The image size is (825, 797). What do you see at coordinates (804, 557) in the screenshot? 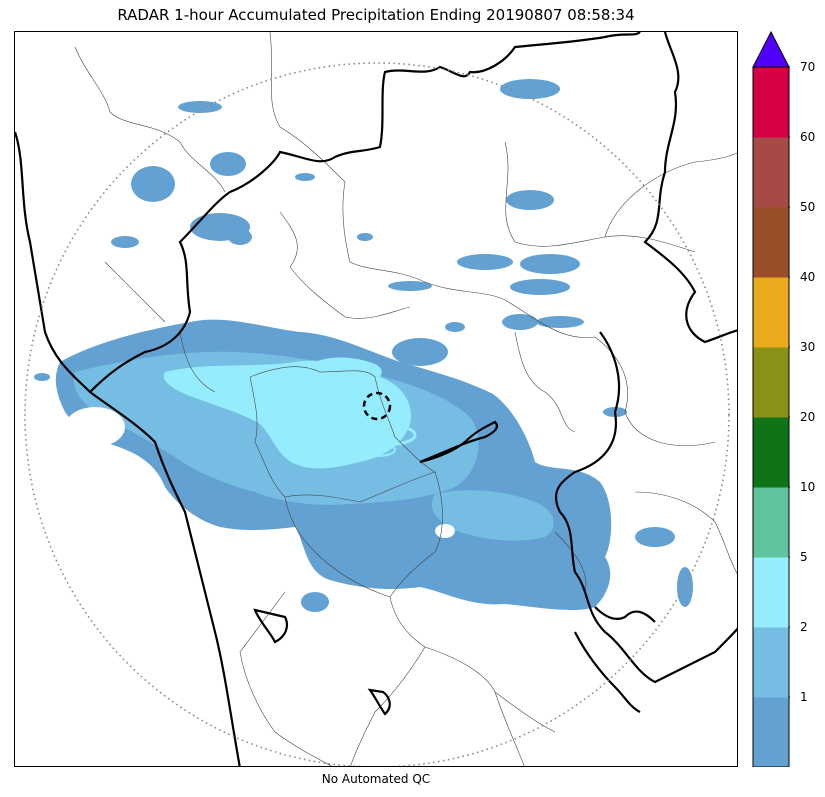
I see `colorbar-tick-label: 5` at bounding box center [804, 557].